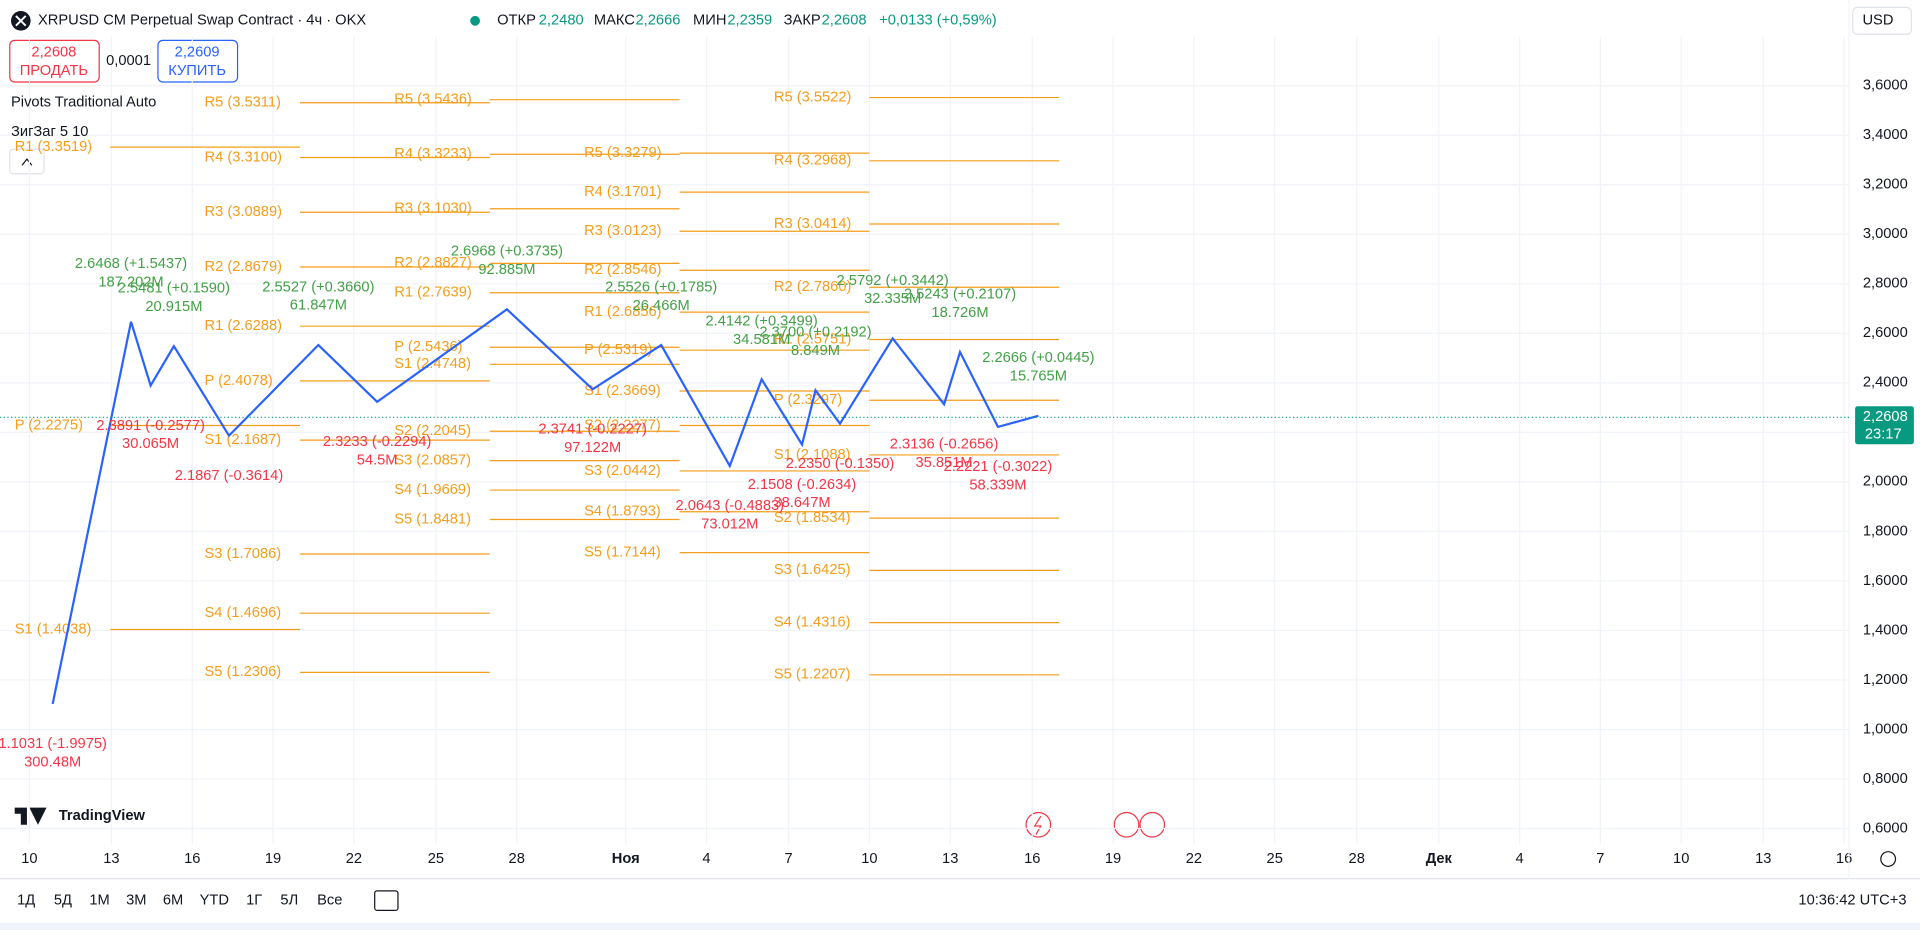 The image size is (1920, 930). Describe the element at coordinates (1885, 234) in the screenshot. I see `y-tick-label: 3,0000` at that location.